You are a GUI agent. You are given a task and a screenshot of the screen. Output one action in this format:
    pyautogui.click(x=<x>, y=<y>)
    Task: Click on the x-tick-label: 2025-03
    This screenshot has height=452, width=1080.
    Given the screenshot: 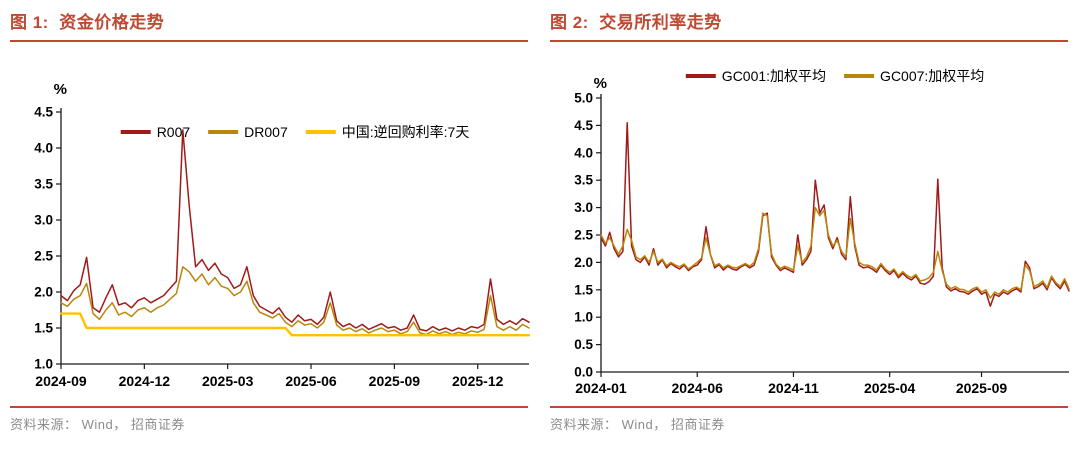 What is the action you would take?
    pyautogui.click(x=228, y=381)
    